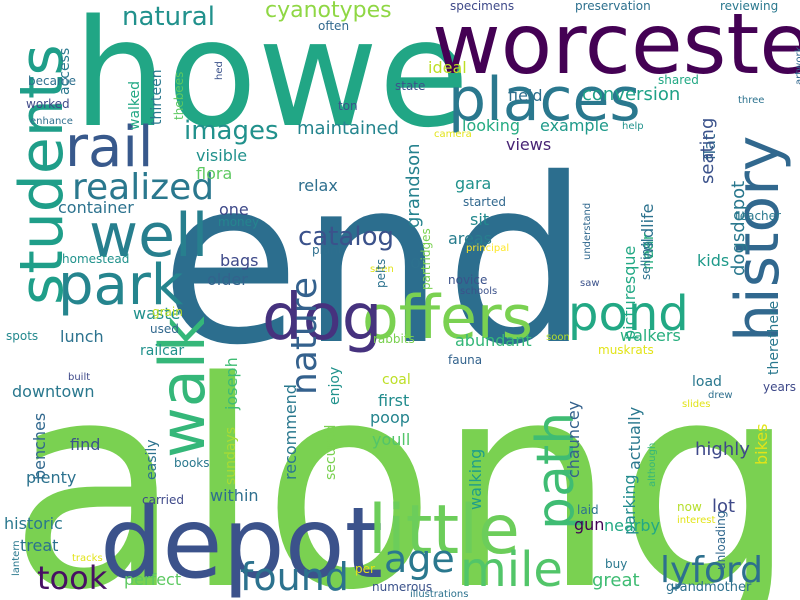  Describe the element at coordinates (214, 173) in the screenshot. I see `word-flora: flora` at that location.